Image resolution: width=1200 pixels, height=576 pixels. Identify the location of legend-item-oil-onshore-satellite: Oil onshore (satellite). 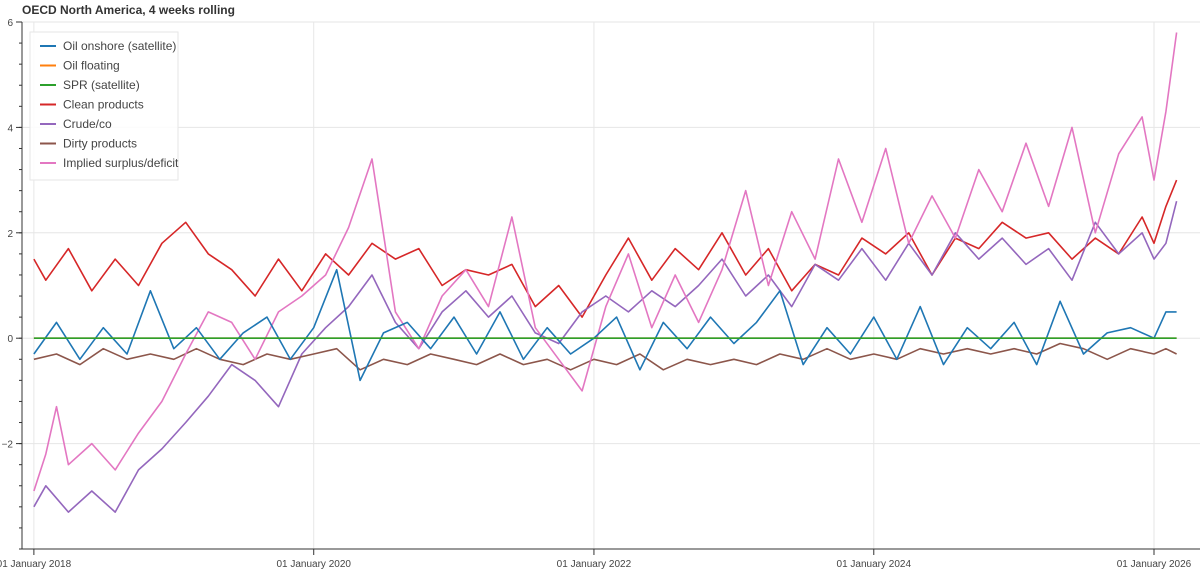
(108, 46).